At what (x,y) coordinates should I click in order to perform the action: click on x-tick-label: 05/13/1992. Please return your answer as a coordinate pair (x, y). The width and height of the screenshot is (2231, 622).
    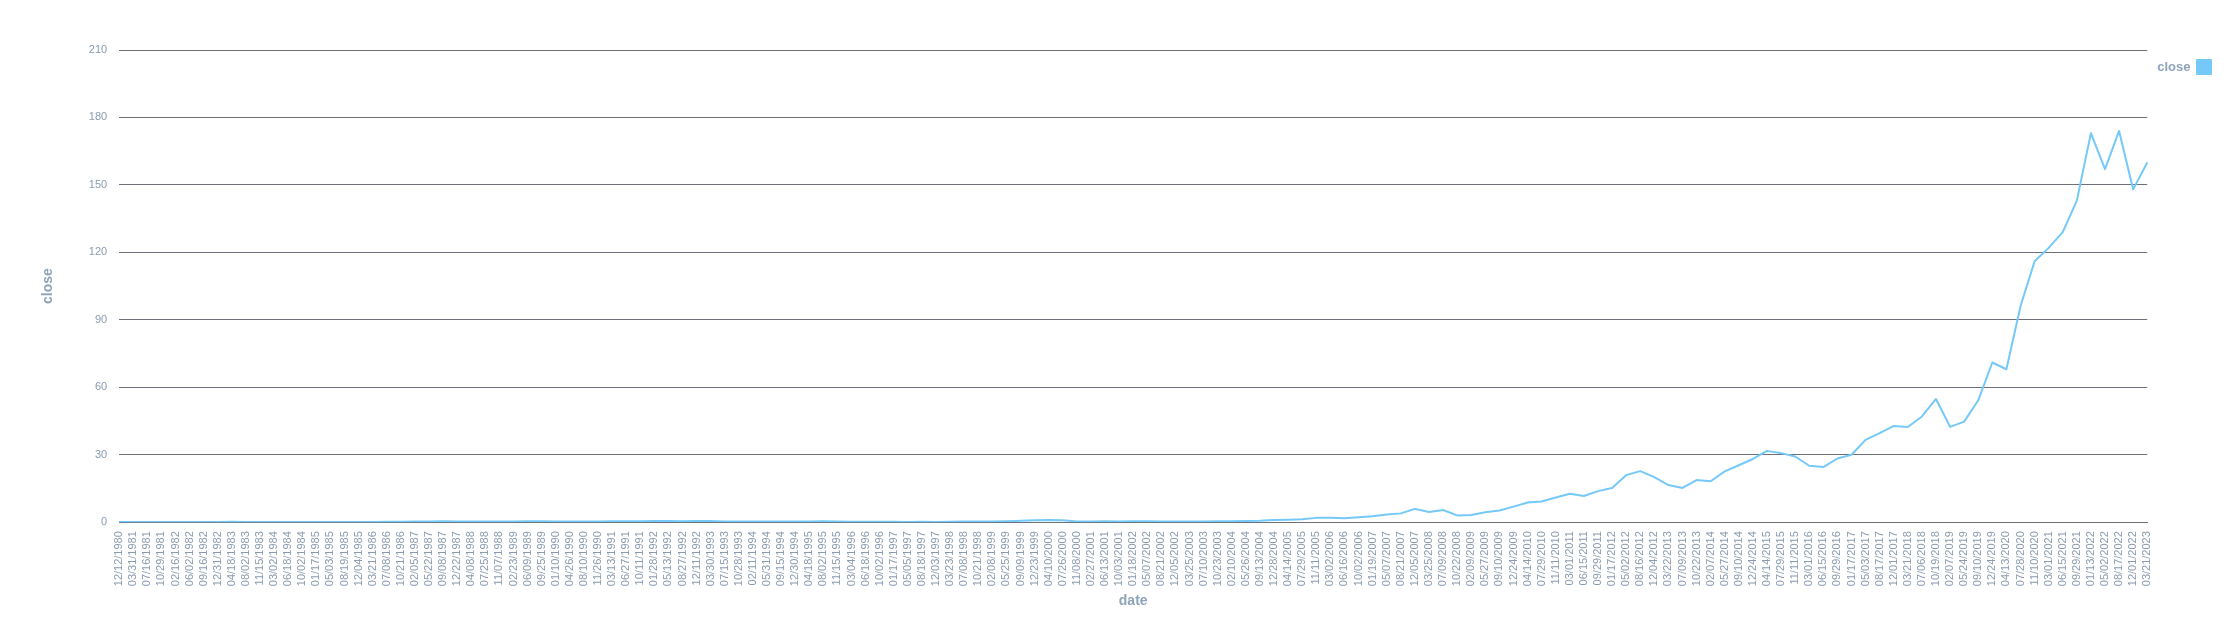
    Looking at the image, I should click on (667, 559).